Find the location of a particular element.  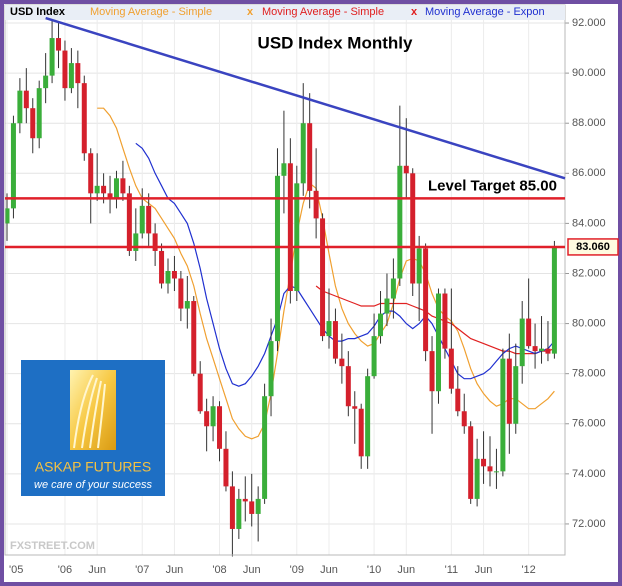

x-tick-label: '06 is located at coordinates (65, 570).